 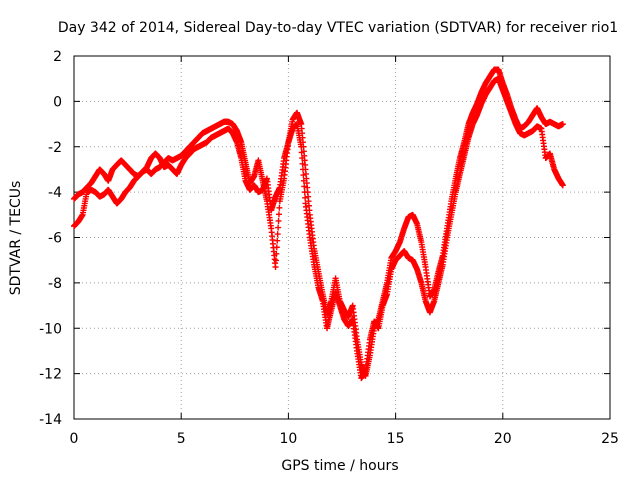 What do you see at coordinates (50, 375) in the screenshot?
I see `y-tick-label: -12` at bounding box center [50, 375].